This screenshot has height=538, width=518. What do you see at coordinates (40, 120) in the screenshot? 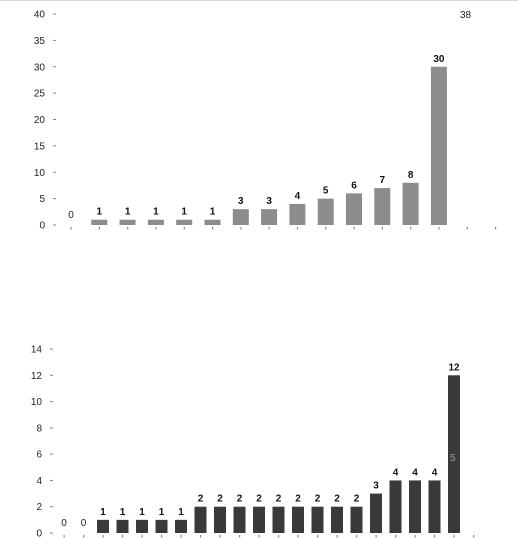
I see `top-y-tick-label: 20` at bounding box center [40, 120].